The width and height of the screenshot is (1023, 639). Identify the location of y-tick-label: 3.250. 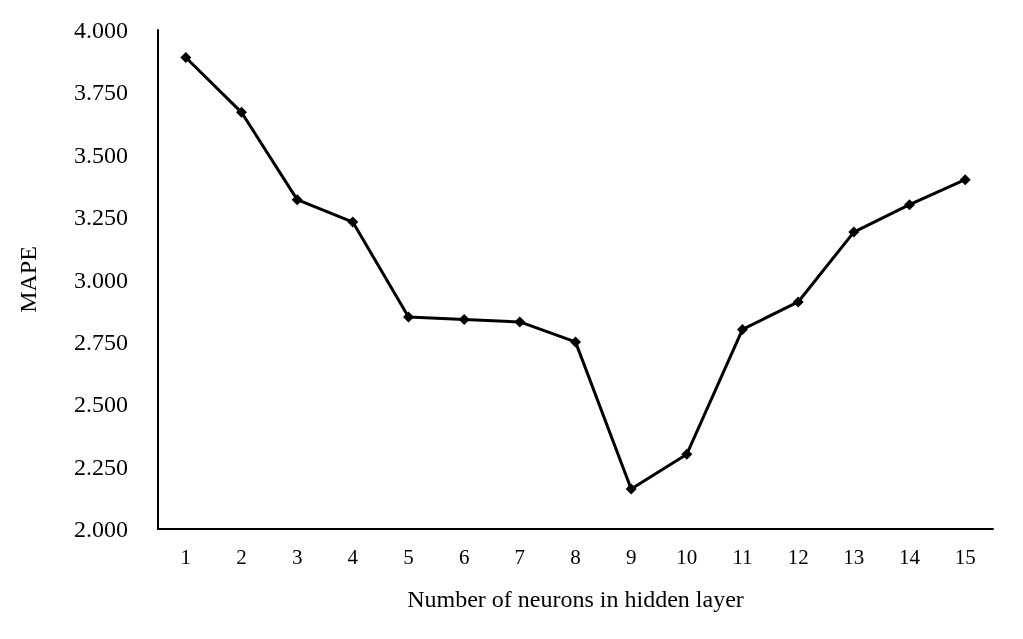
(101, 217).